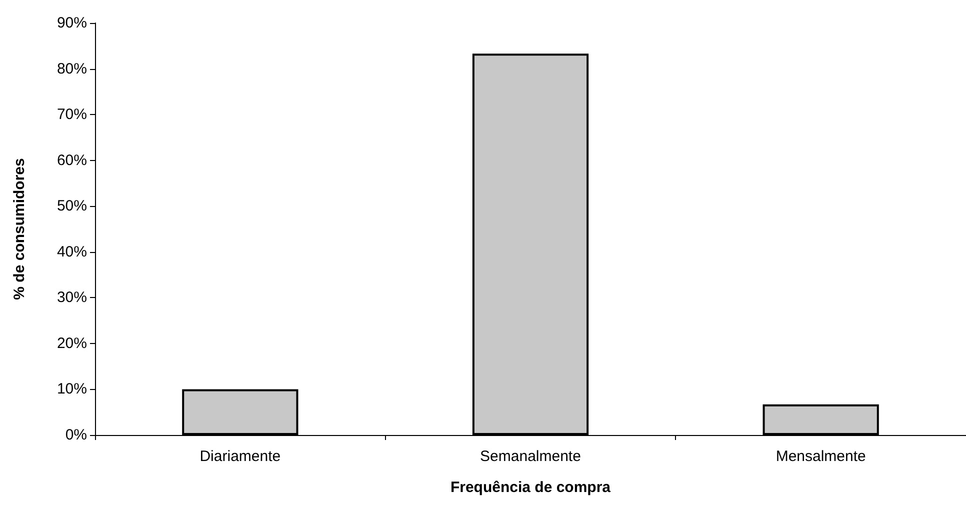 Image resolution: width=966 pixels, height=510 pixels. I want to click on y-axis-title: % de consumidores, so click(19, 229).